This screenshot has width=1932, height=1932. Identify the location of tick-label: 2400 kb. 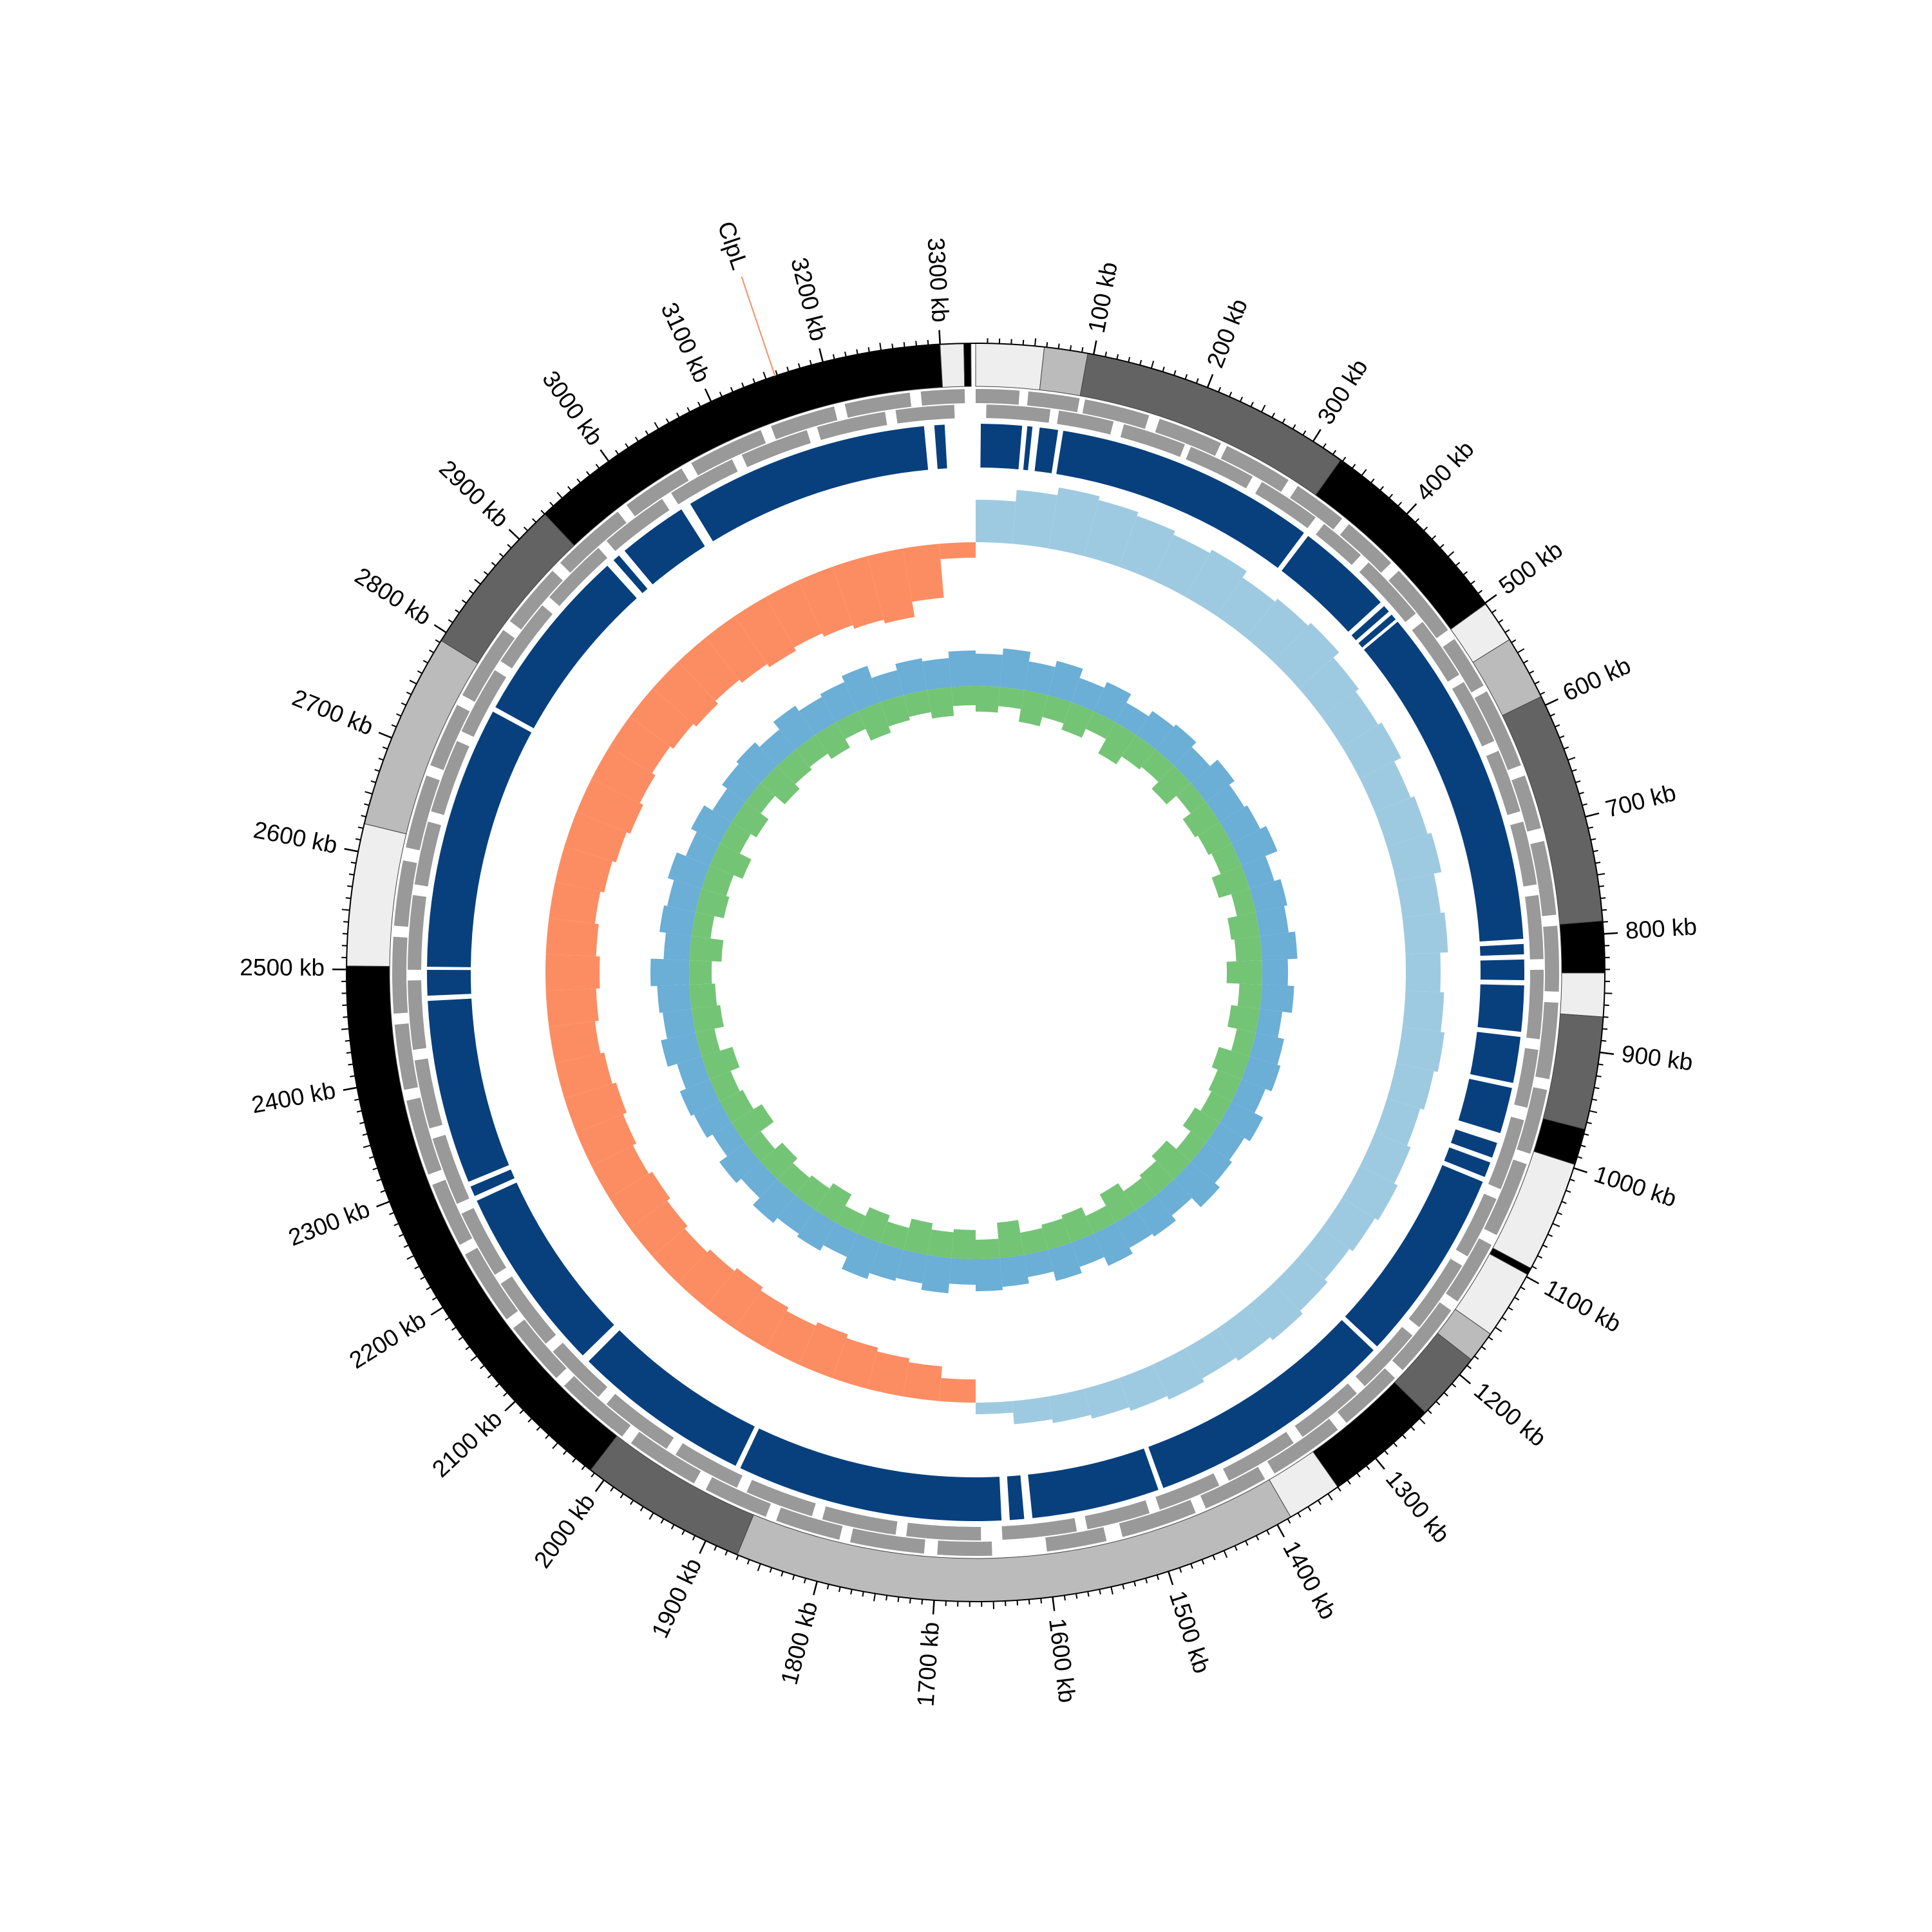
(293, 1097).